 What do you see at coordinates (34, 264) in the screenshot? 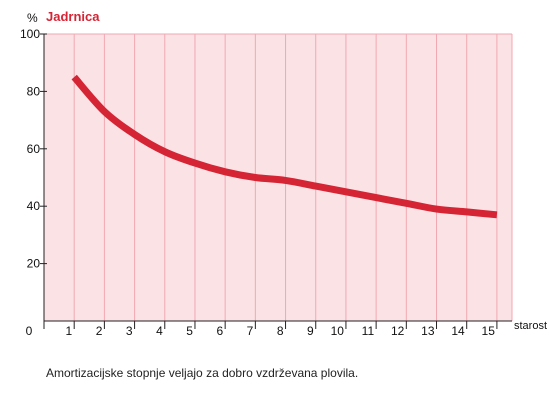
I see `y-tick-label-20: 20` at bounding box center [34, 264].